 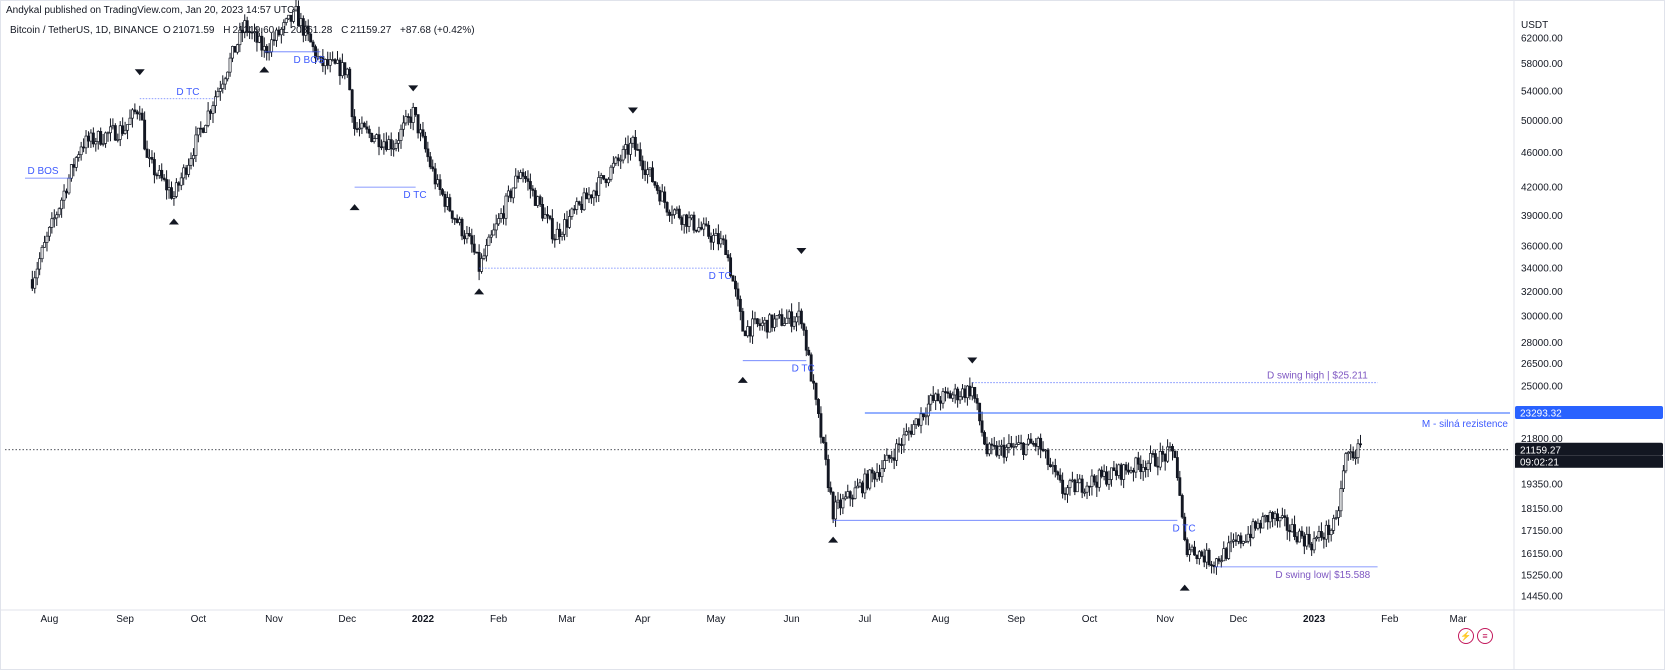 What do you see at coordinates (864, 619) in the screenshot?
I see `time-axis-label: Jul` at bounding box center [864, 619].